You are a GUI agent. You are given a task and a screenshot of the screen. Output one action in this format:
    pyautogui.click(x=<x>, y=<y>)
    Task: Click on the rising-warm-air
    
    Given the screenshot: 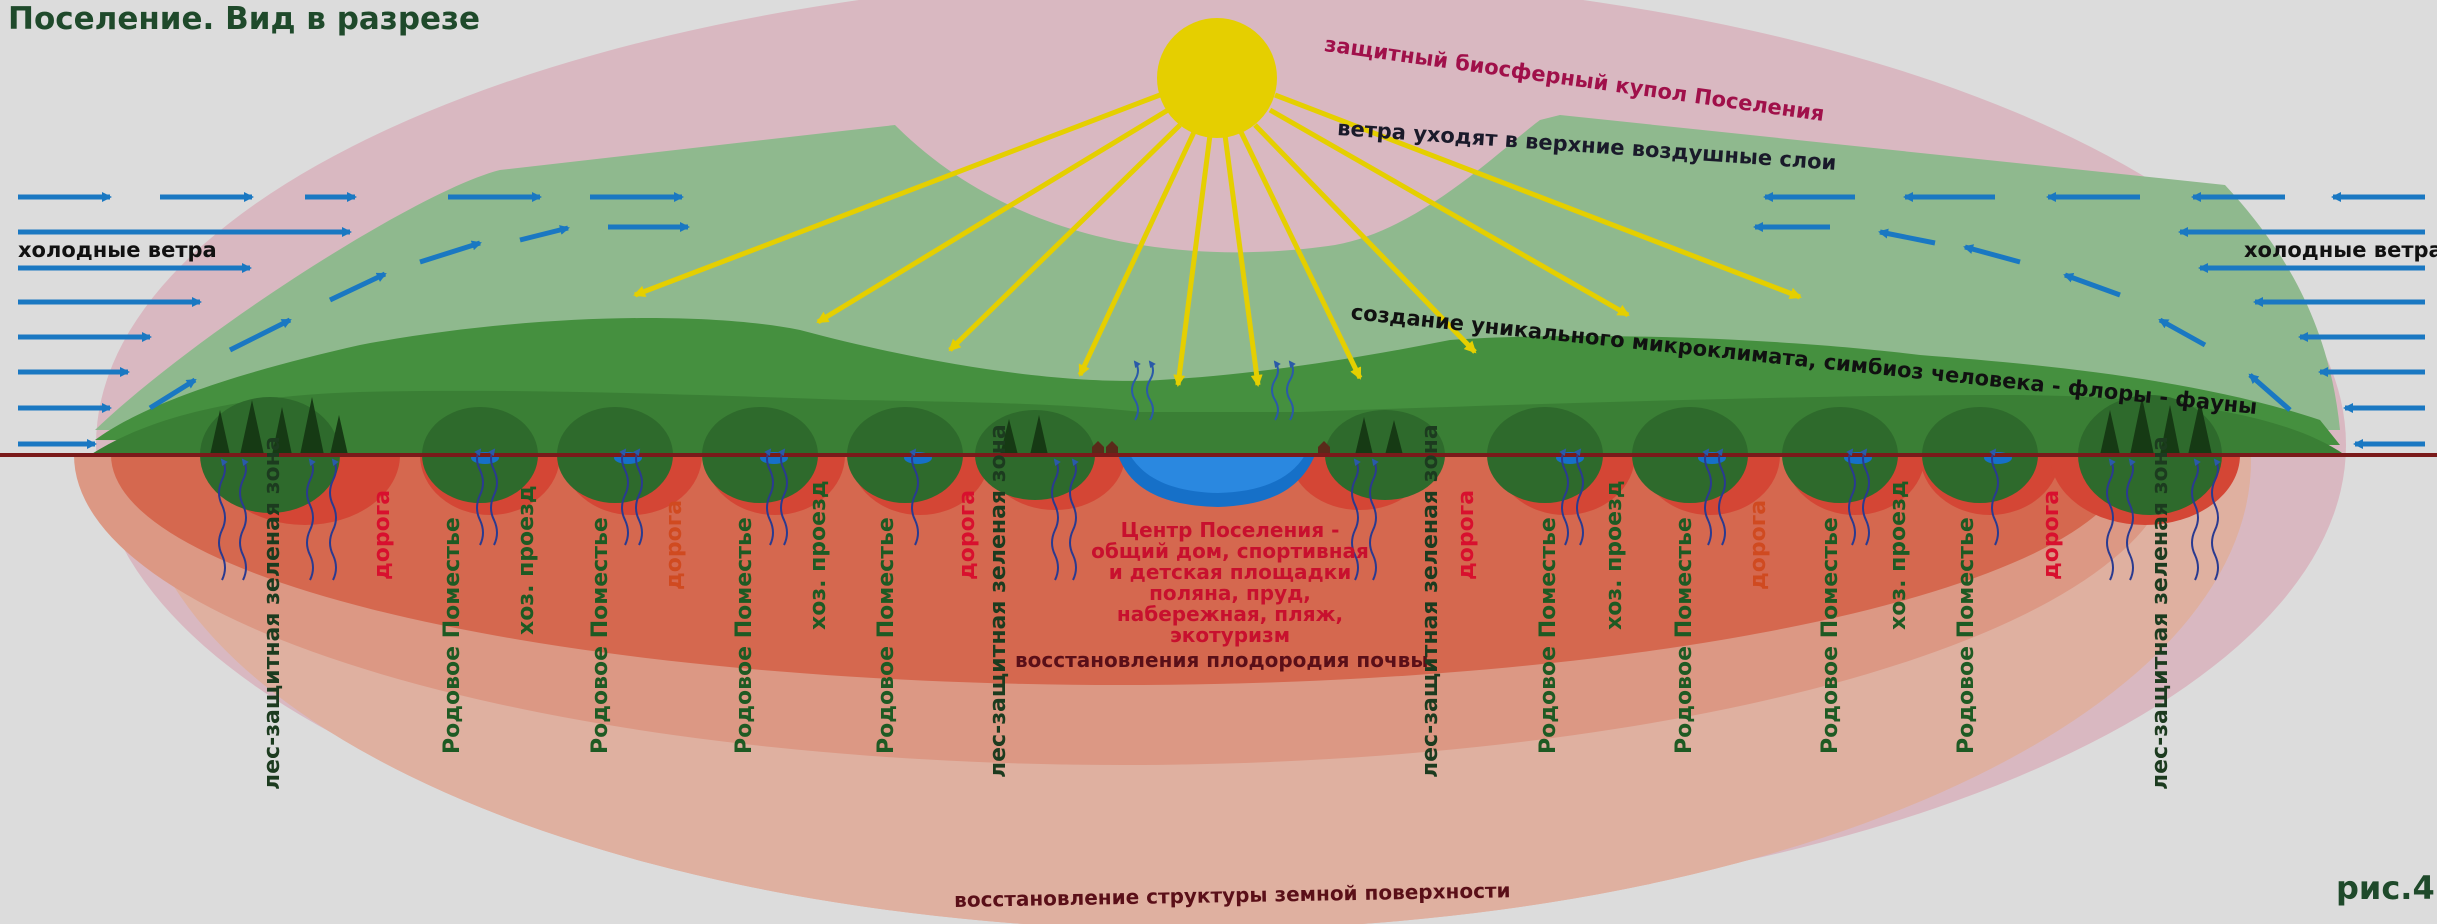 What is the action you would take?
    pyautogui.click(x=1213, y=390)
    